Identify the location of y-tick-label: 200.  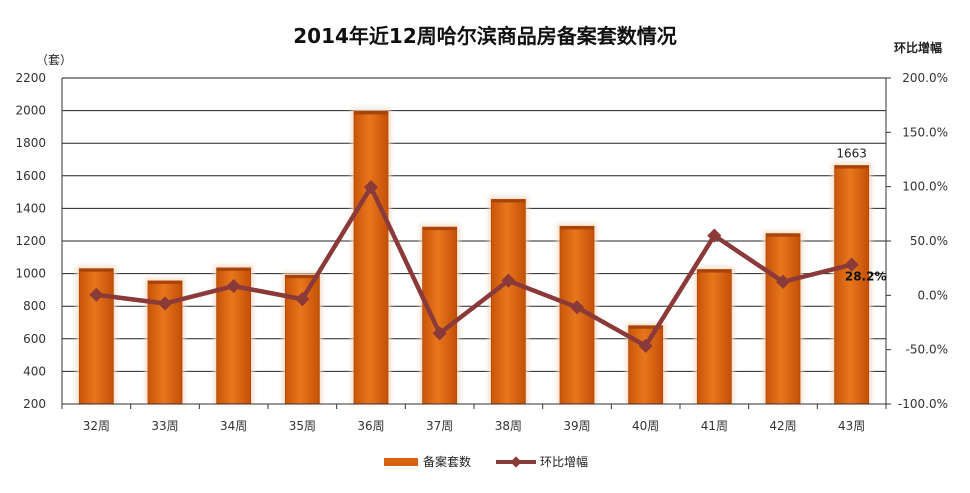
(34, 404).